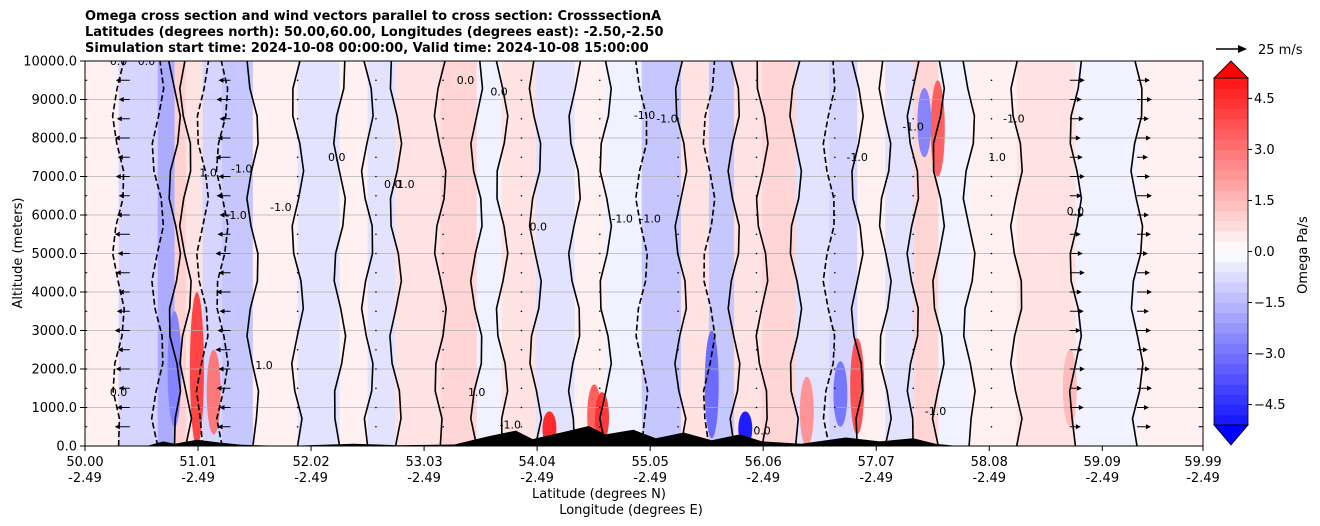 Image resolution: width=1320 pixels, height=526 pixels. What do you see at coordinates (66, 447) in the screenshot?
I see `y-tick-label: 0.0` at bounding box center [66, 447].